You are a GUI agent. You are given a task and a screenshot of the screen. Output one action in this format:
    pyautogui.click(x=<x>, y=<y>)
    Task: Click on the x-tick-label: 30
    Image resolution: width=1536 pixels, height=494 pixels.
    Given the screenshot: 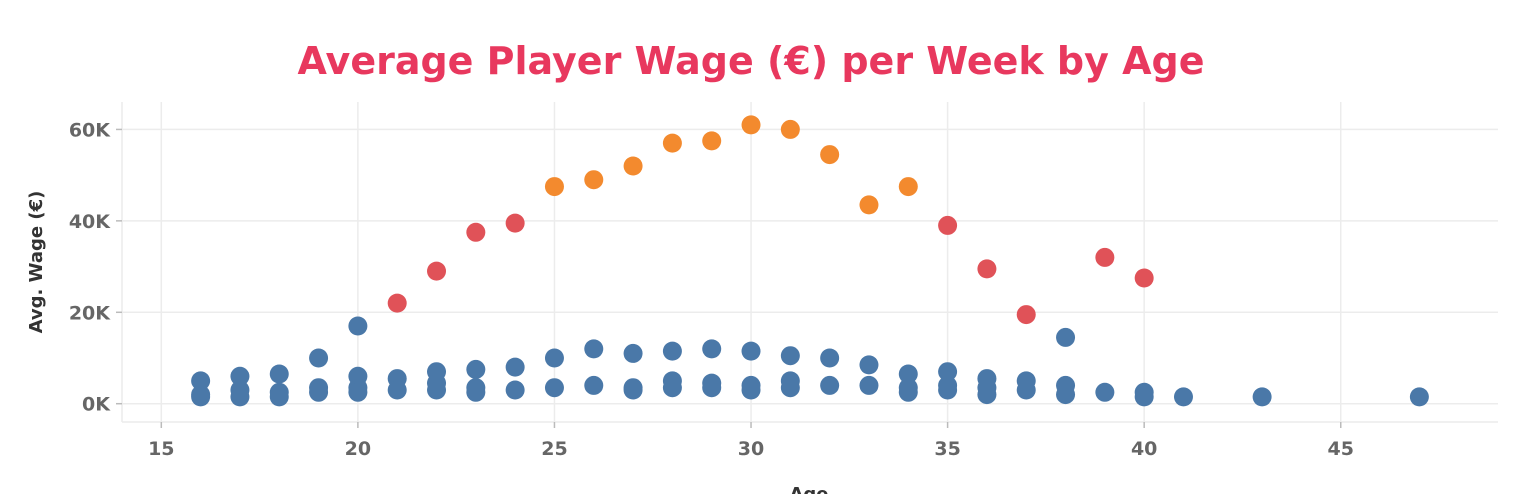 What is the action you would take?
    pyautogui.click(x=751, y=449)
    